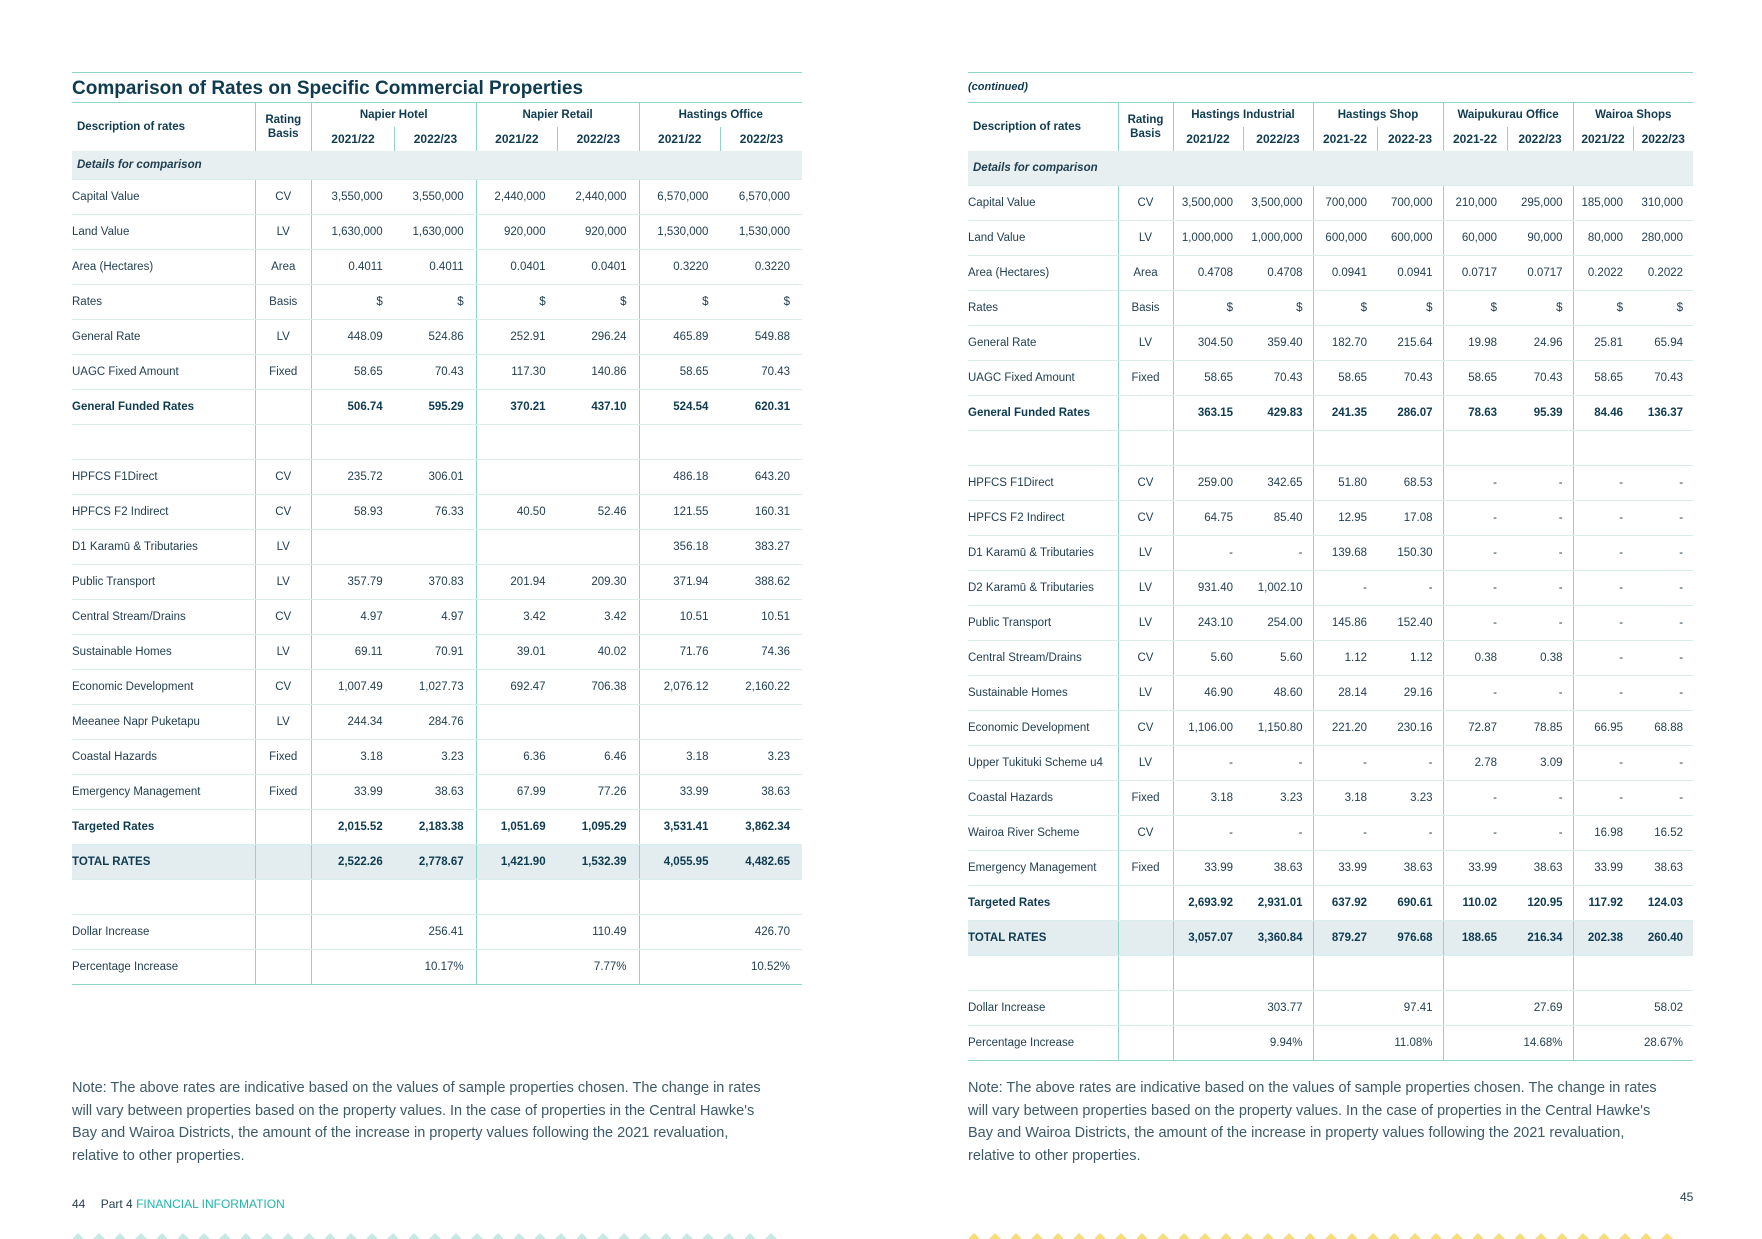 This screenshot has height=1239, width=1762. I want to click on row-value: 210,000, so click(1475, 203).